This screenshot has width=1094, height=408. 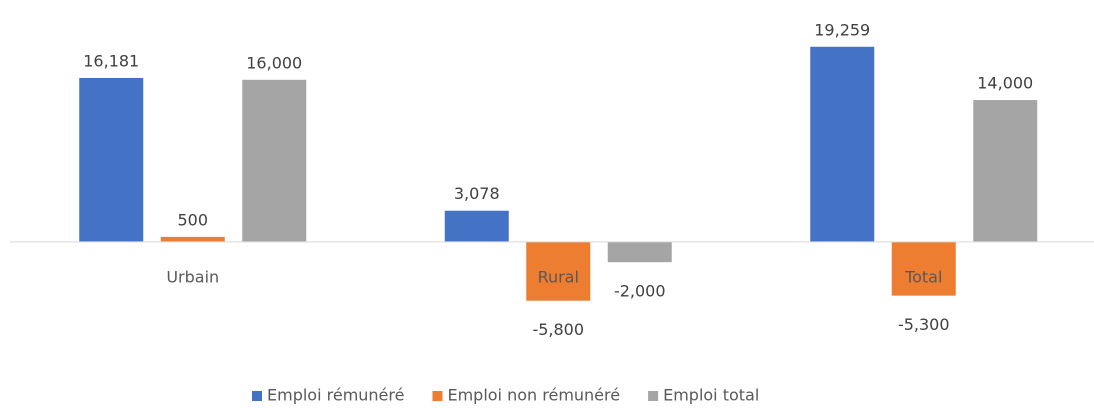 What do you see at coordinates (558, 329) in the screenshot?
I see `data-label: -5,800` at bounding box center [558, 329].